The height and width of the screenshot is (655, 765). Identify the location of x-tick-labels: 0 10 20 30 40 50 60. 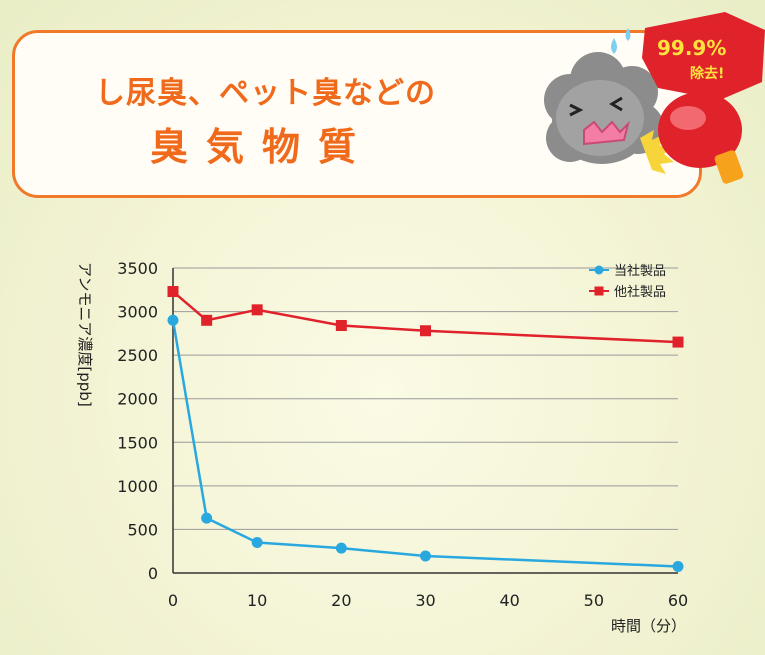
(428, 600).